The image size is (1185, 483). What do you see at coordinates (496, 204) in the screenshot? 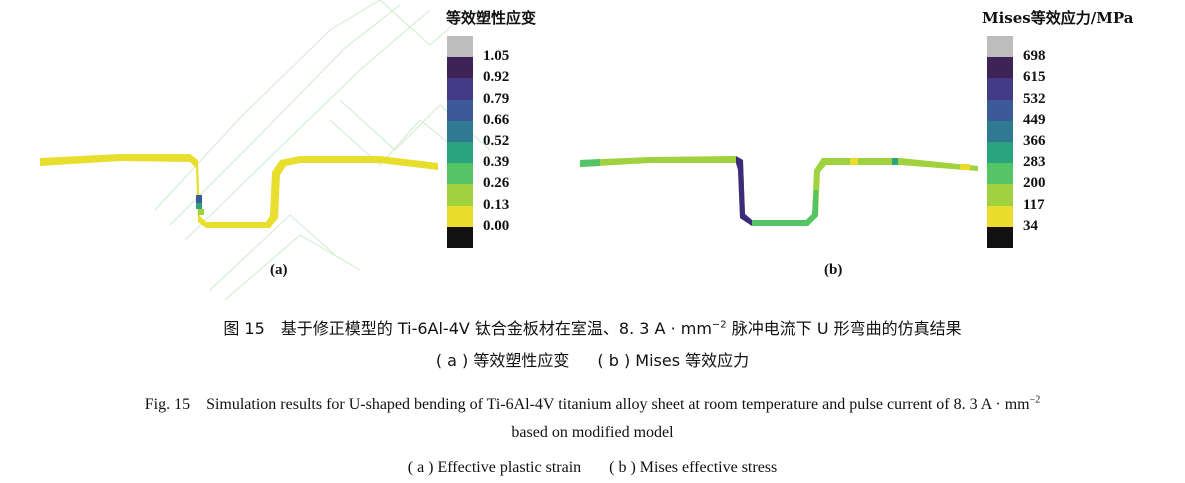
I see `panel-a-tick-label: 0.13` at bounding box center [496, 204].